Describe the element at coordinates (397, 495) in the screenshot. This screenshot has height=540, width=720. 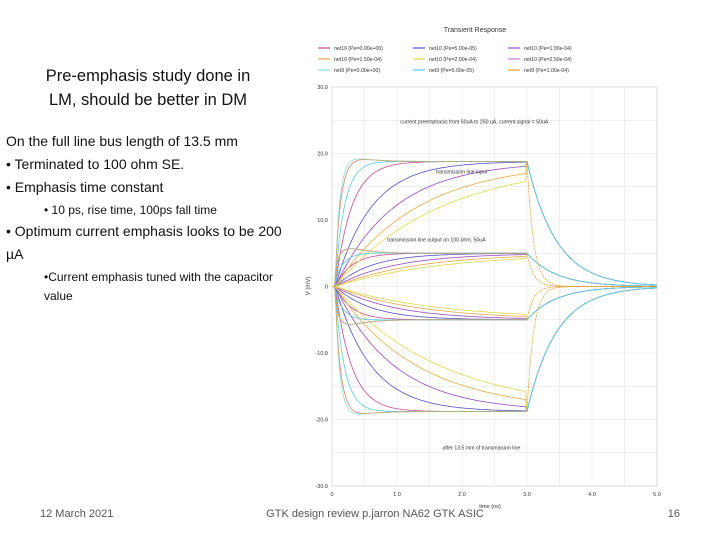
I see `x-tick-1: 1.0` at that location.